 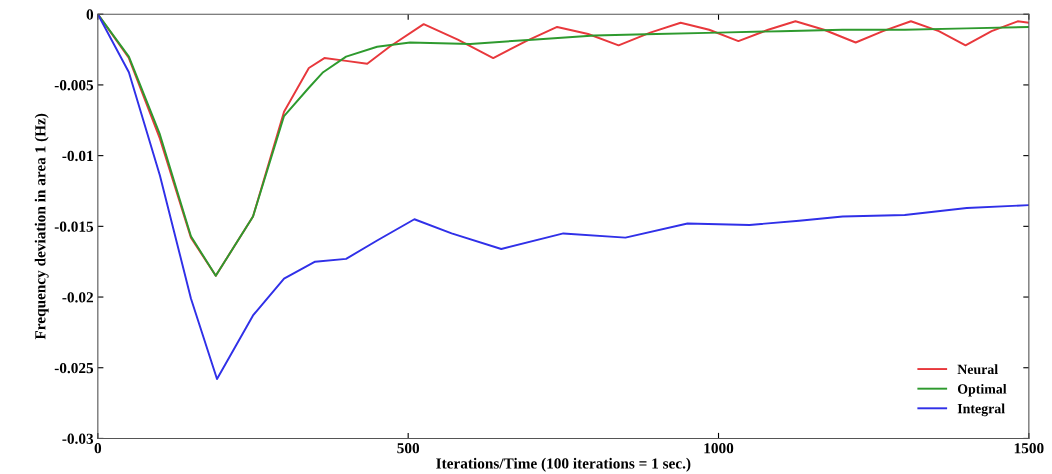 What do you see at coordinates (1029, 448) in the screenshot?
I see `x-tick-label: 1500` at bounding box center [1029, 448].